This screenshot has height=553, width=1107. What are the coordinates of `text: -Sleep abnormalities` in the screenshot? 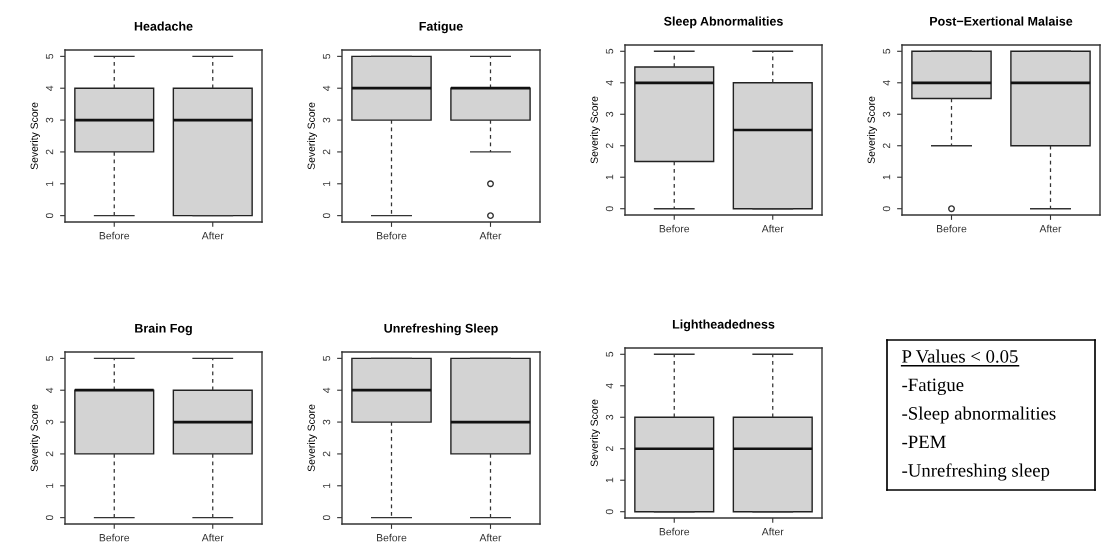 It's located at (979, 415).